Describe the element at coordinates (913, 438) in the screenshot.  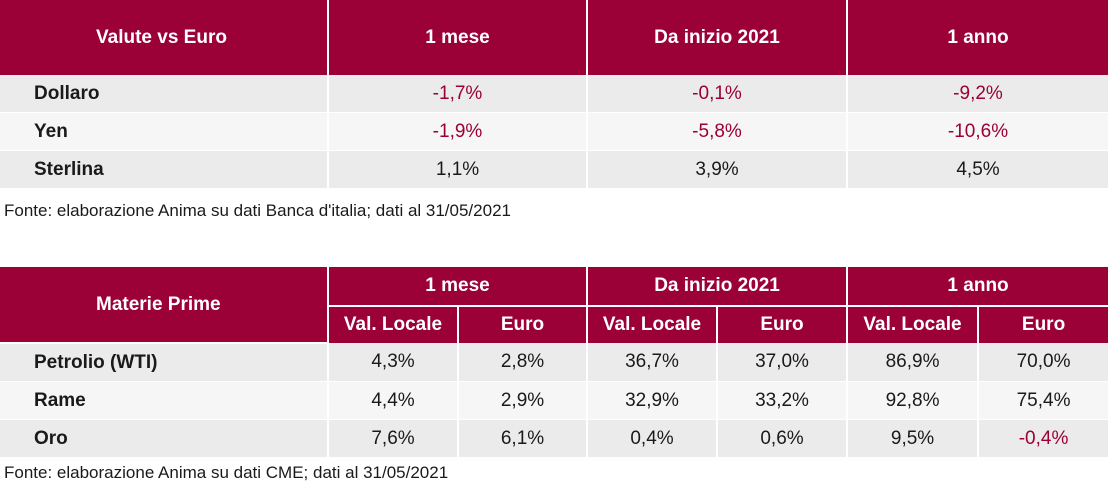
I see `cell-value: 9,5%` at that location.